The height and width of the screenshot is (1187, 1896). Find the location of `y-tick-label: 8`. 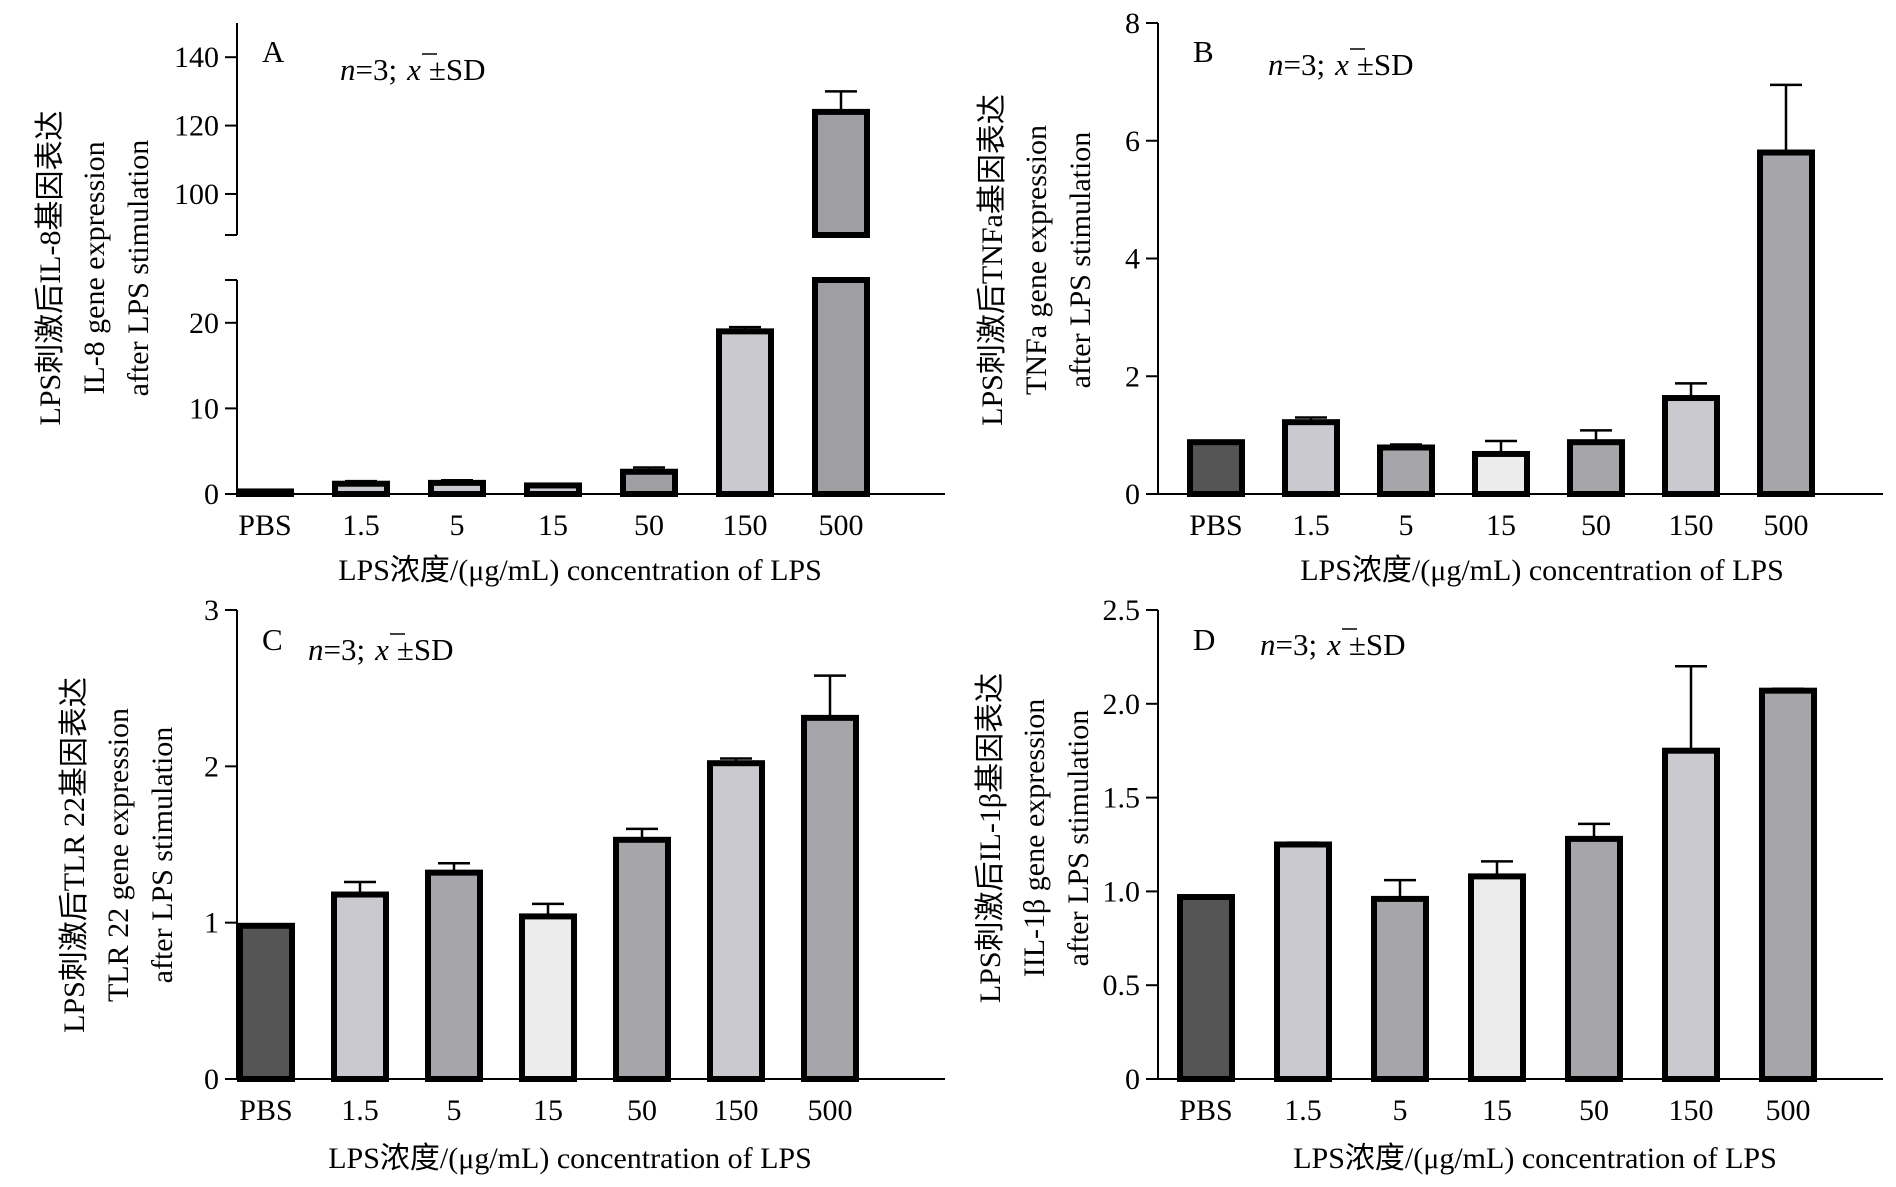

y-tick-label: 8 is located at coordinates (1132, 23).